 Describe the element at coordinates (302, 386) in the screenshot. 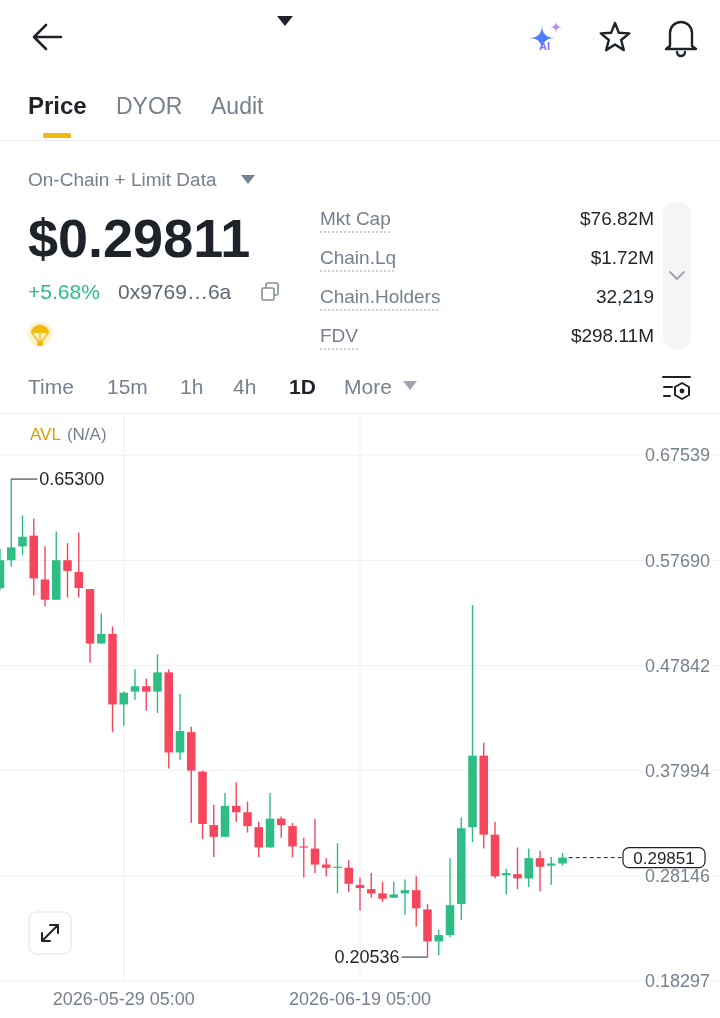

I see `text: 1D` at that location.